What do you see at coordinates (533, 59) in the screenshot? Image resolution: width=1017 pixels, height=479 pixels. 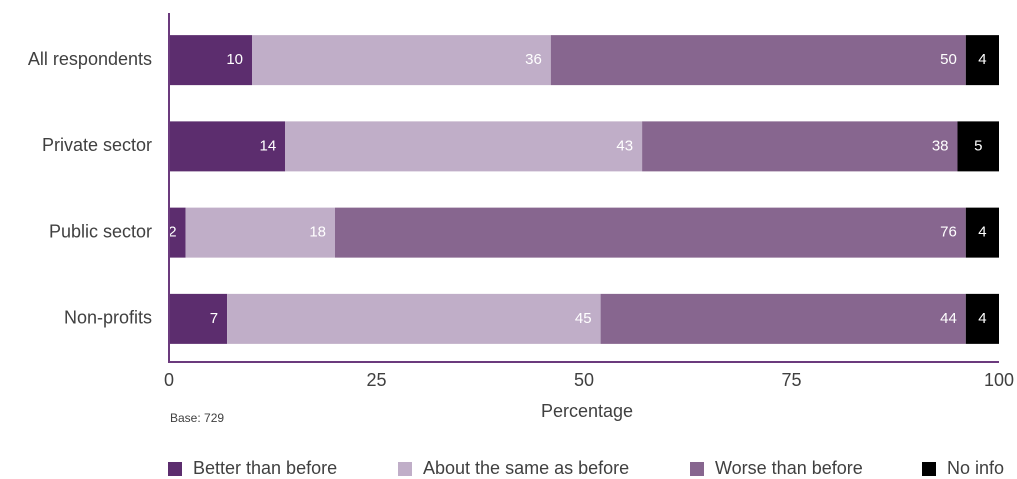 I see `value-label: 36` at bounding box center [533, 59].